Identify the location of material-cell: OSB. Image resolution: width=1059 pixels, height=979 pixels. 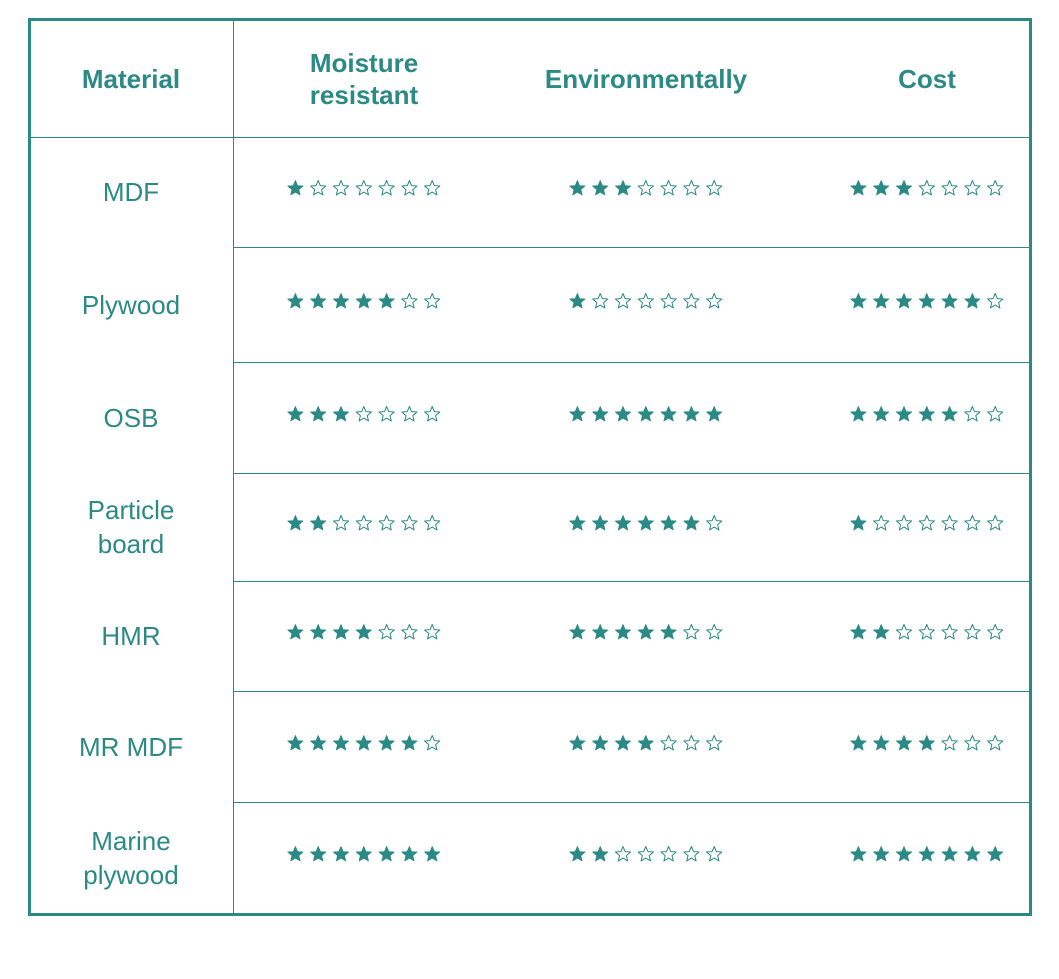
(131, 417).